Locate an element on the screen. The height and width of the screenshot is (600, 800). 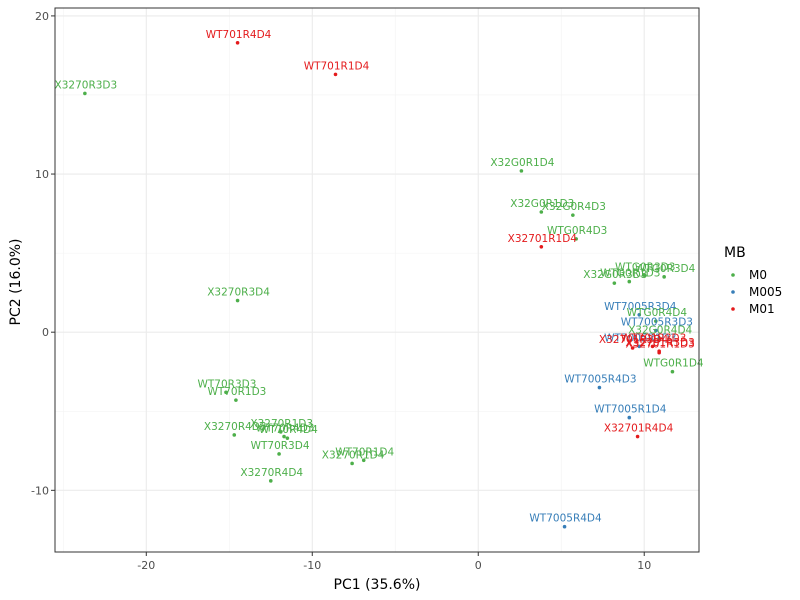
point-label: X32701R3D4 is located at coordinates (634, 340).